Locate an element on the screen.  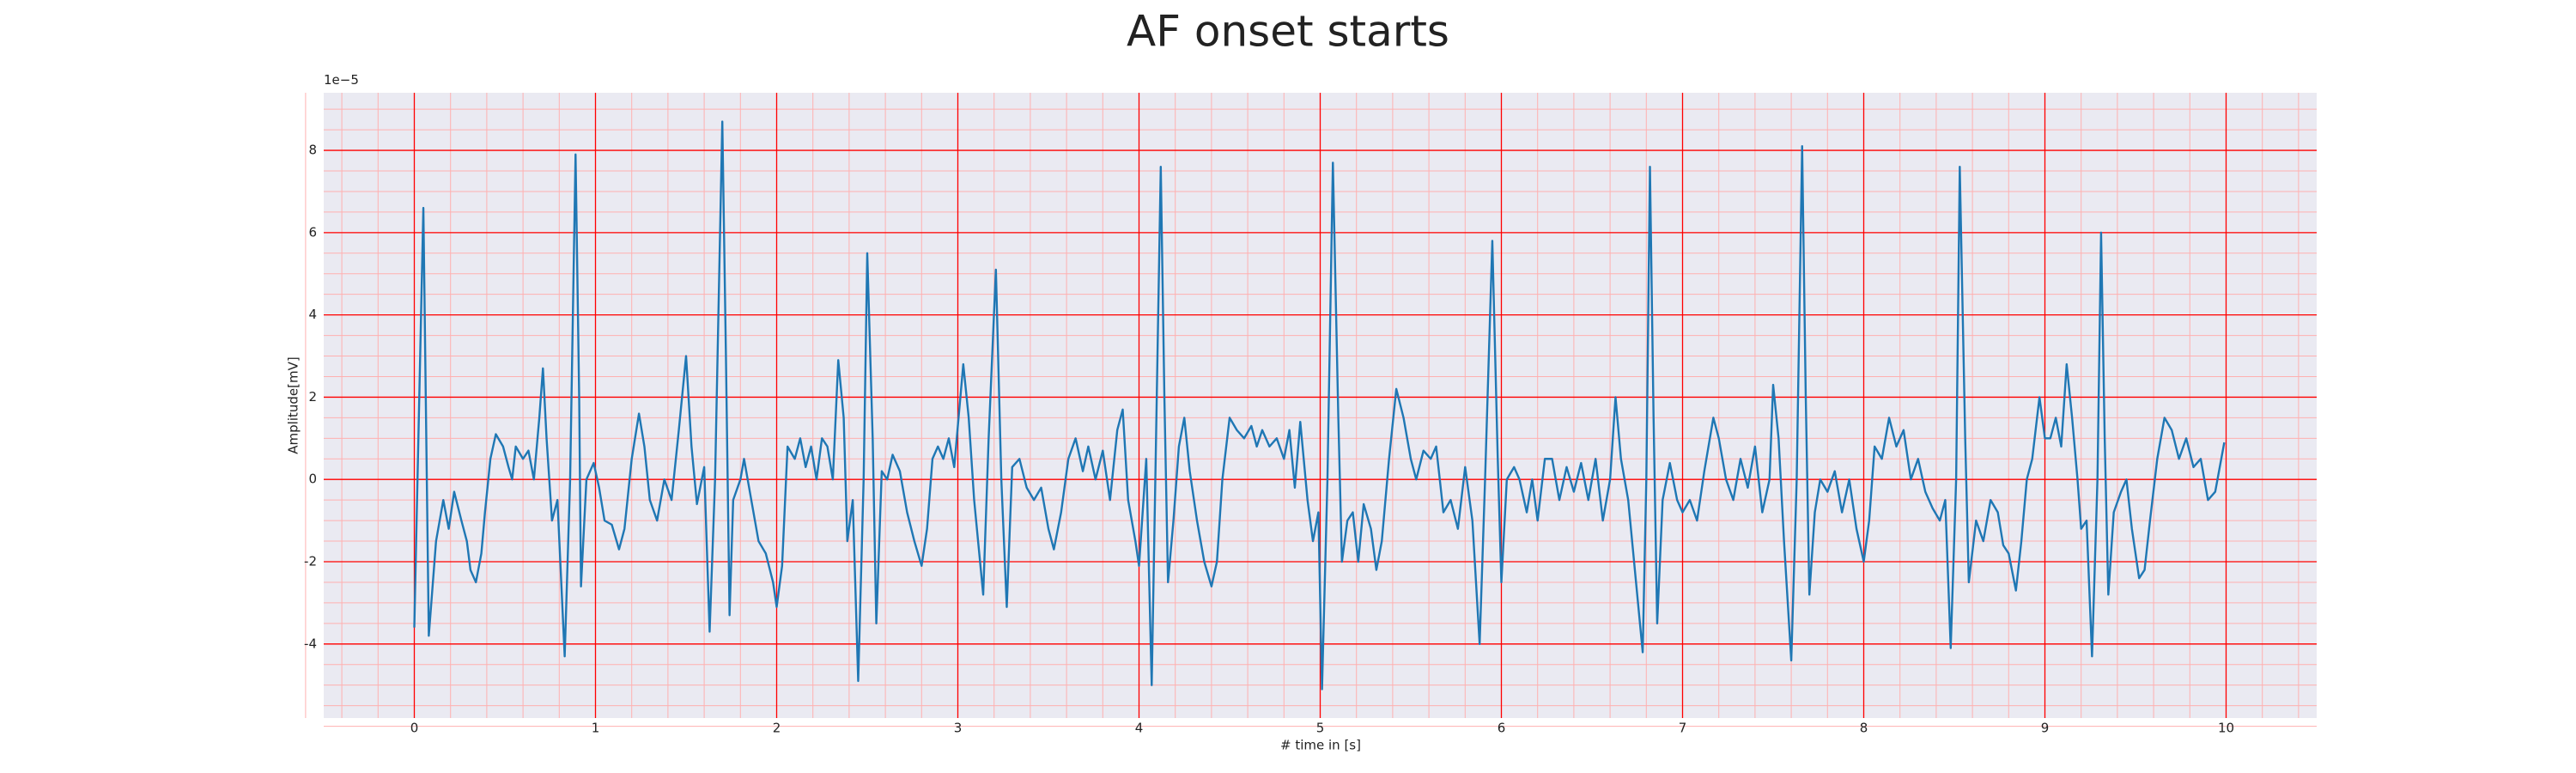
x-axis-label: # time in [s] is located at coordinates (1320, 745).